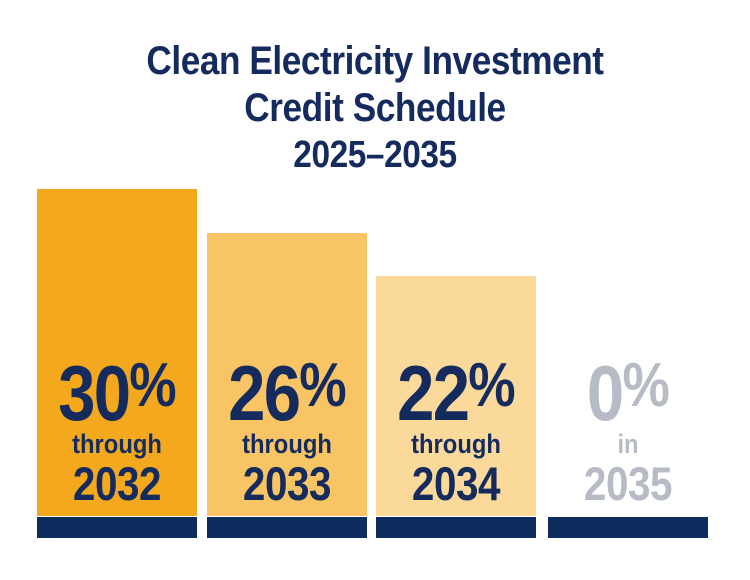 This screenshot has height=580, width=750. I want to click on bar-base-2034, so click(456, 527).